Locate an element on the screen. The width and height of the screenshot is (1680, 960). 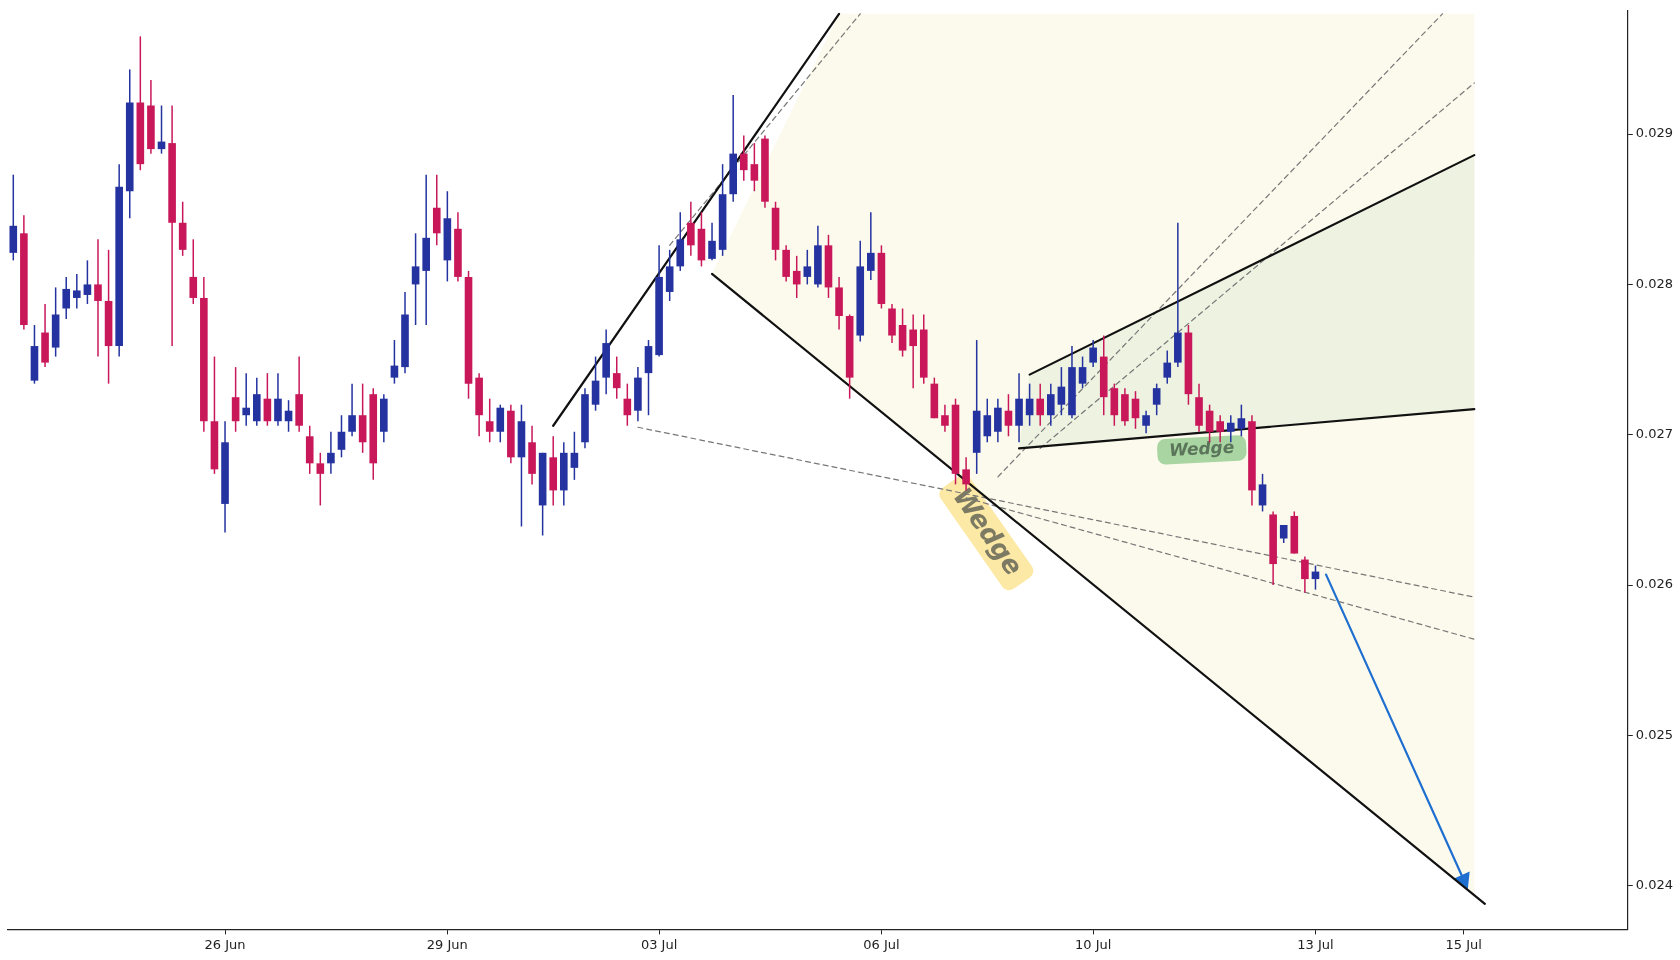
x-tick-label: 26 Jun is located at coordinates (225, 944).